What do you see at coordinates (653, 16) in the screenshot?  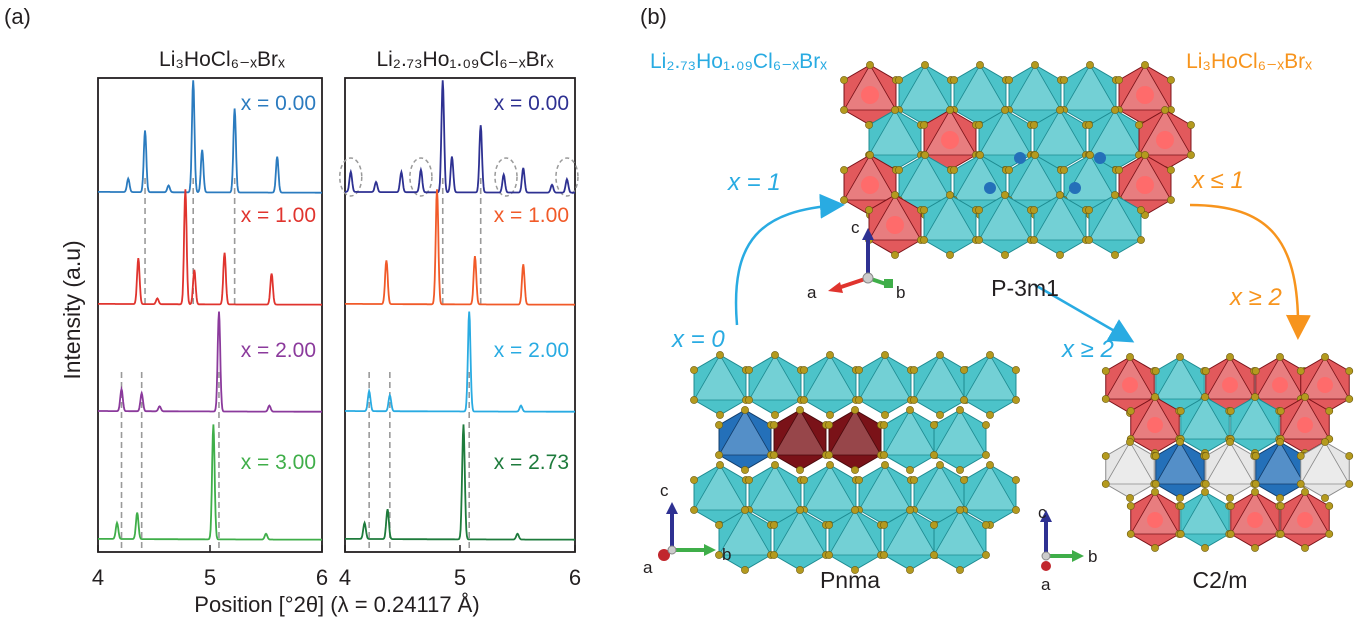 I see `panel-b-label: (b)` at bounding box center [653, 16].